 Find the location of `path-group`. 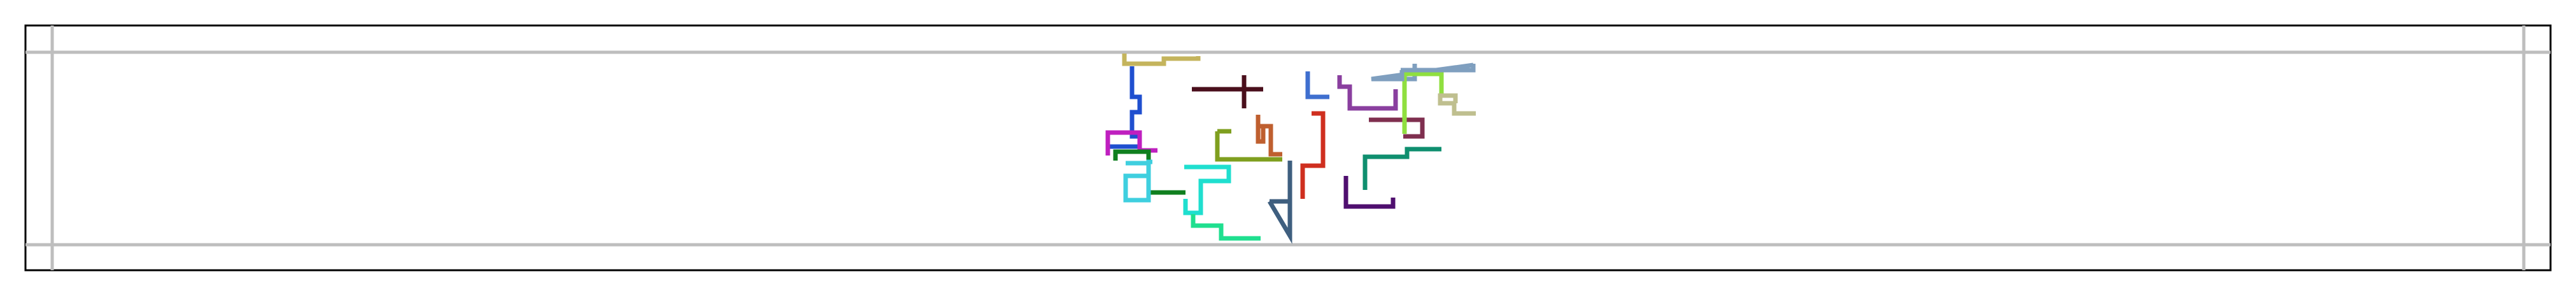

path-group is located at coordinates (1290, 149).